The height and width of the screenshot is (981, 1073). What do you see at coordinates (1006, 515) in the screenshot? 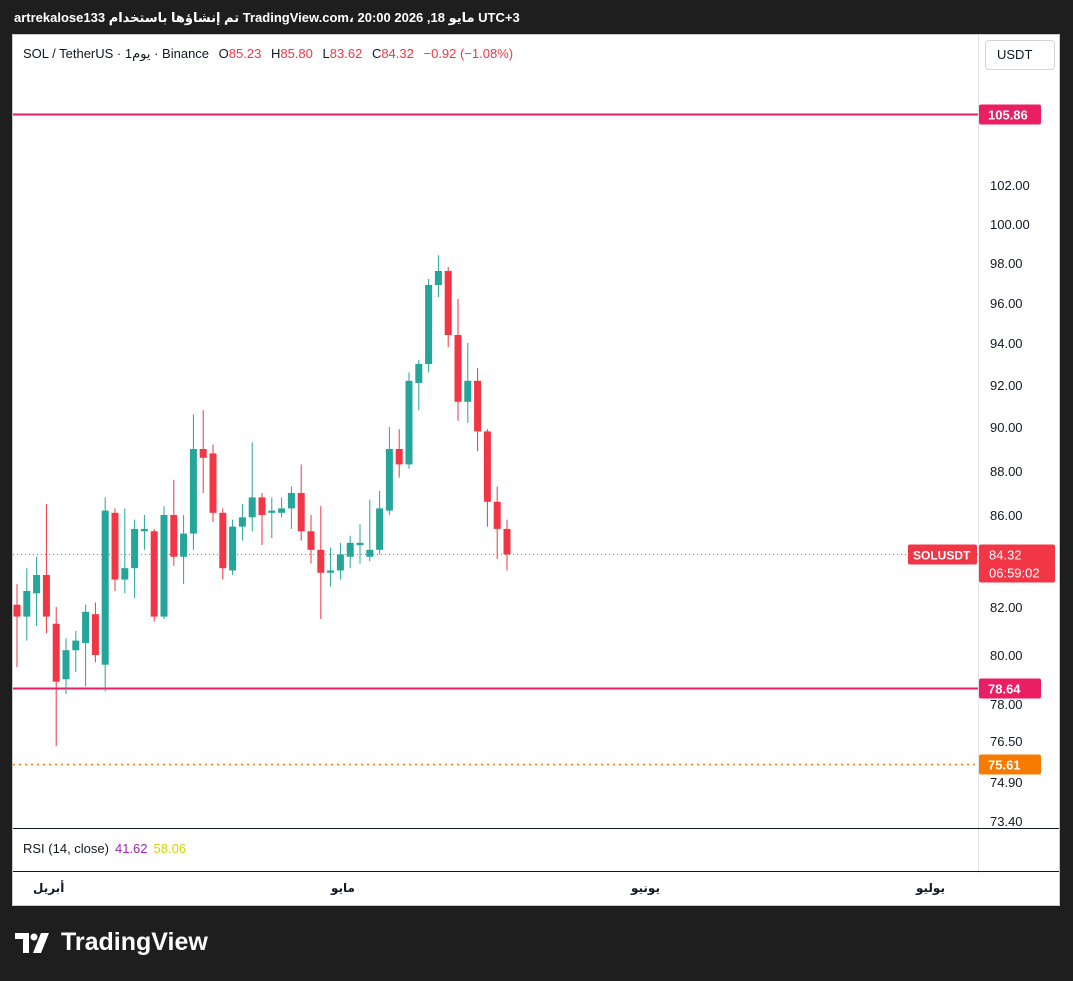
I see `y-tick-label: 86.00` at bounding box center [1006, 515].